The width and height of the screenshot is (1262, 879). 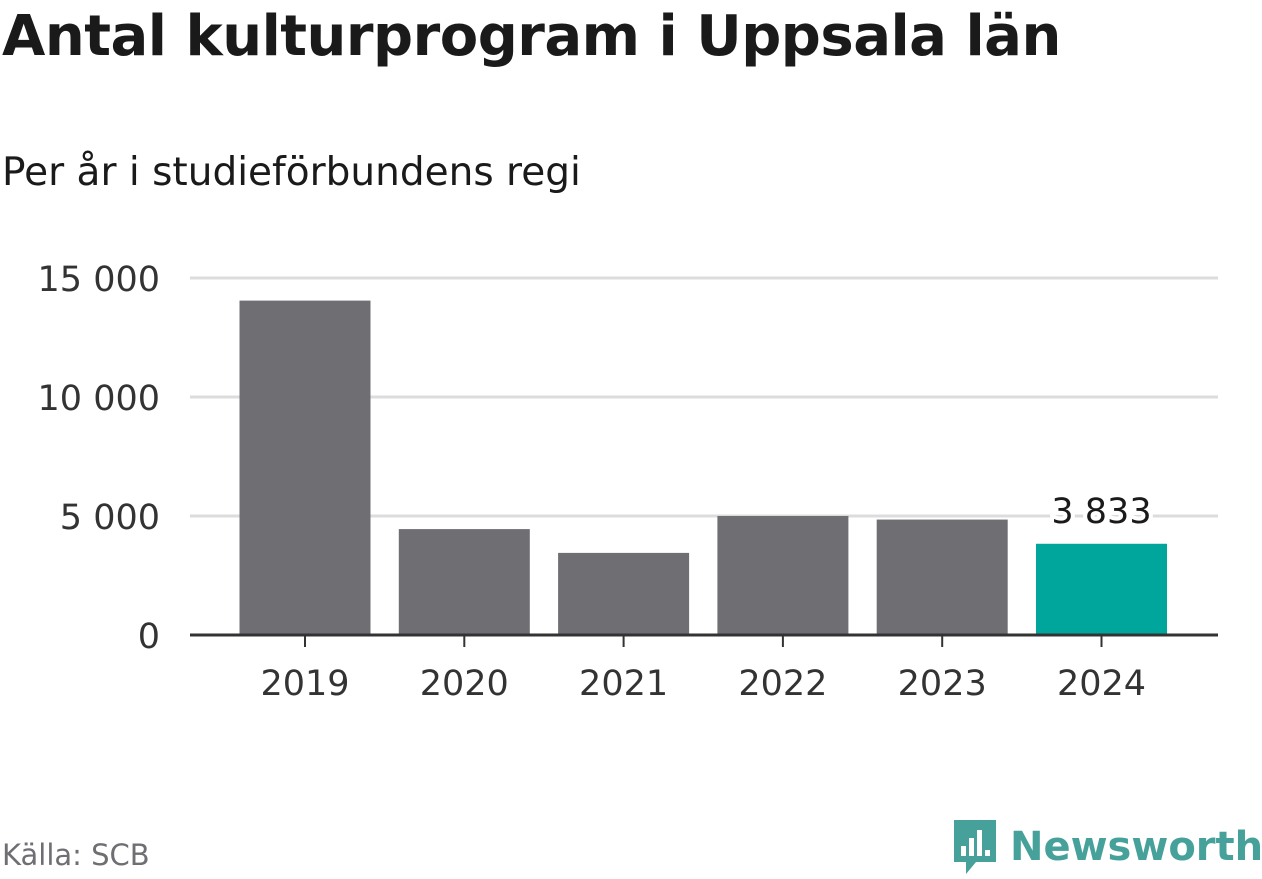 What do you see at coordinates (703, 669) in the screenshot?
I see `x-axis-ticks: 2019 2020 2021 2022 2023 2024` at bounding box center [703, 669].